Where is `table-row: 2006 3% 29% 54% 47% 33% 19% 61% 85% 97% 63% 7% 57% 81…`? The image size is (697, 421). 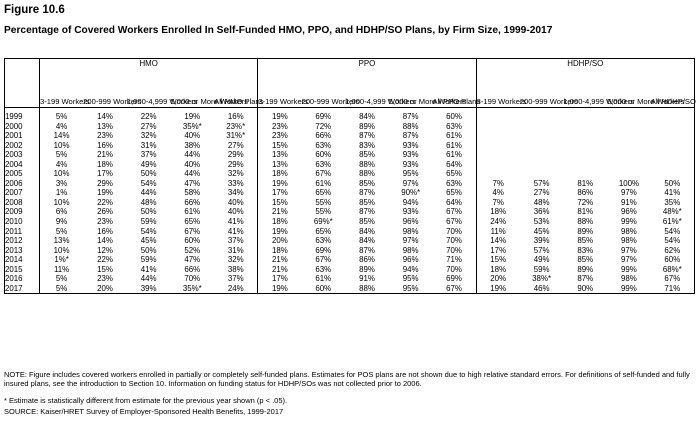
table-row: 2006 3% 29% 54% 47% 33% 19% 61% 85% 97% 63% 7% 57% 81… is located at coordinates (350, 183).